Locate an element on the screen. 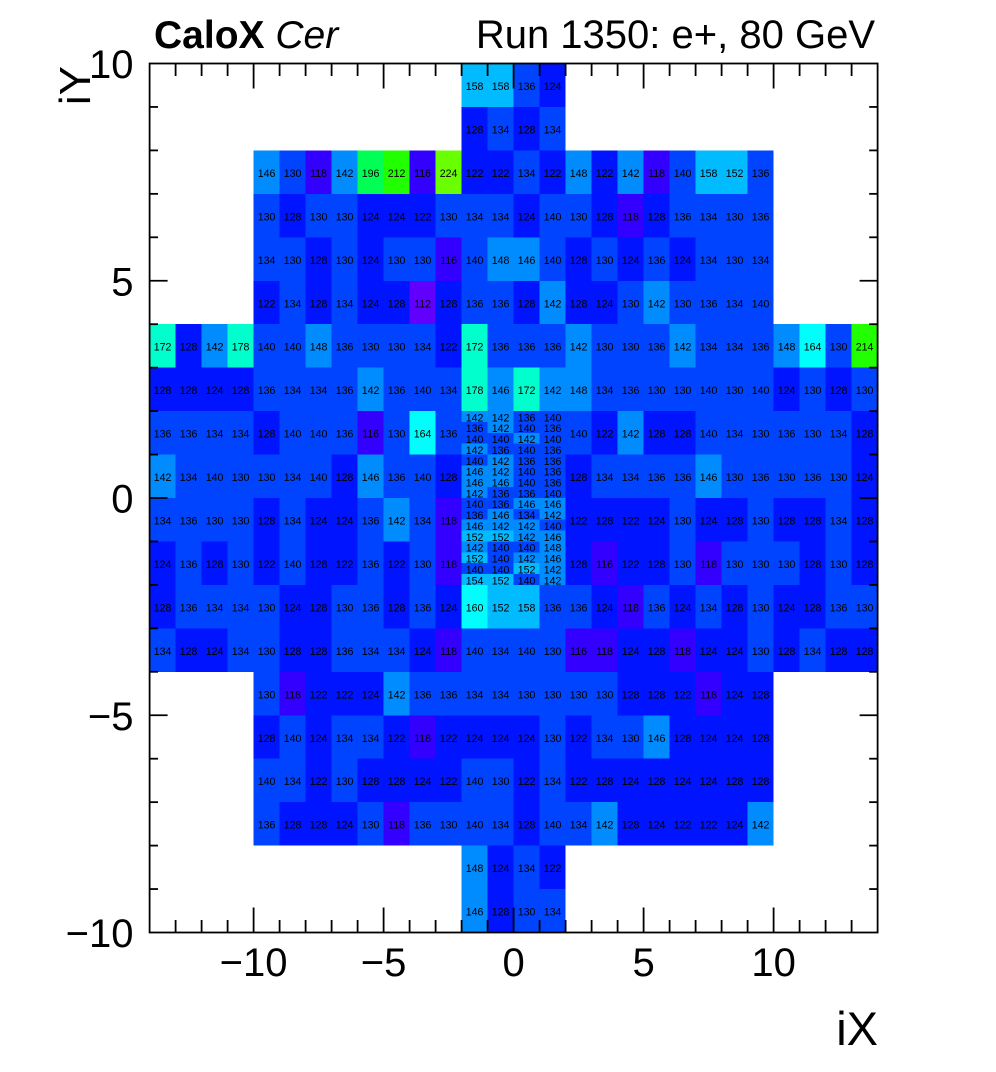 Image resolution: width=996 pixels, height=1072 pixels. svg-text: 116 is located at coordinates (422, 174).